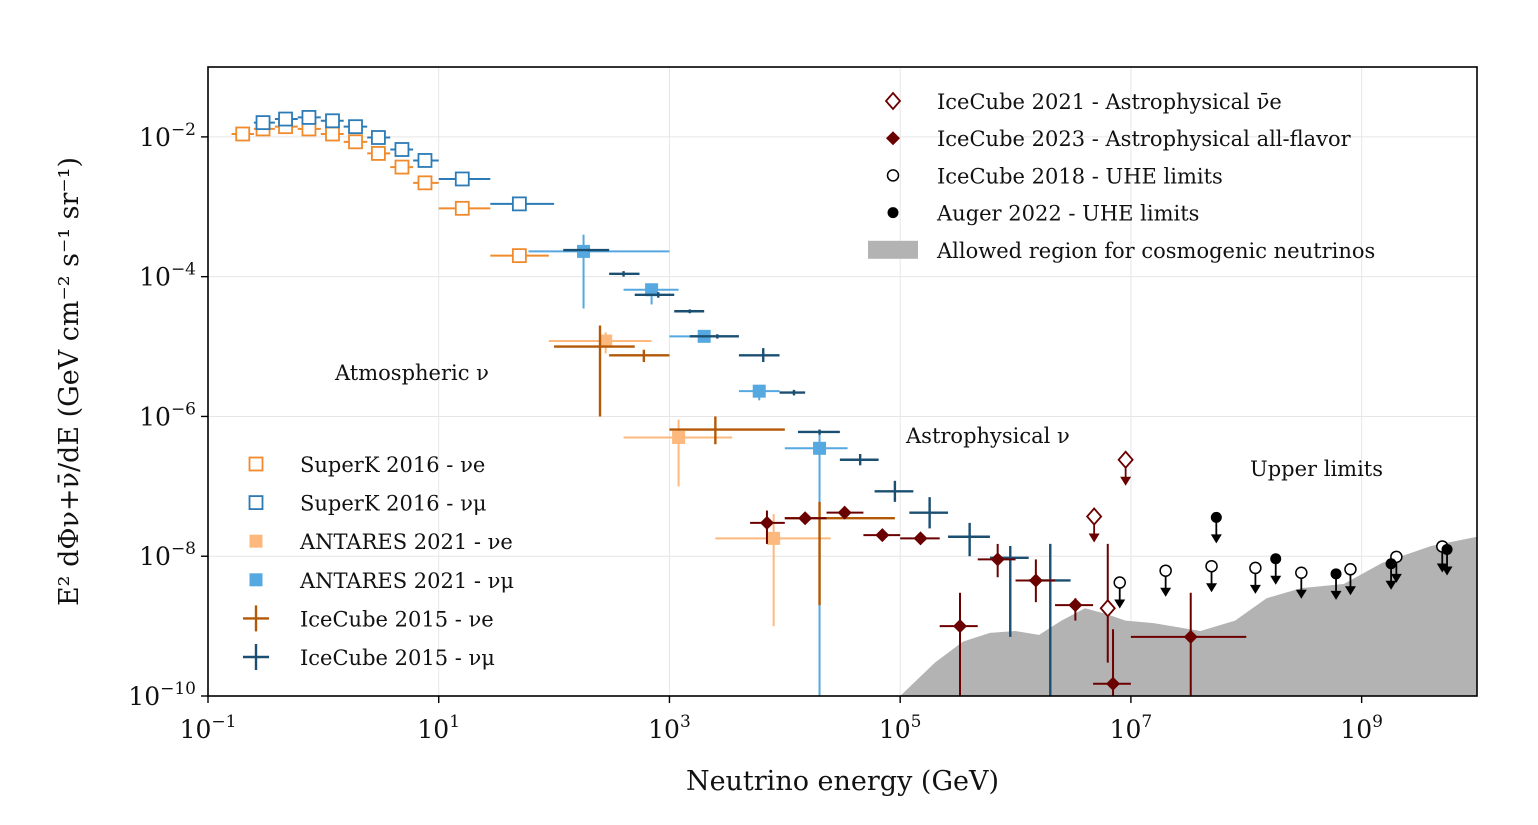 This screenshot has width=1538, height=825. I want to click on legend-entry: IceCube 2023 - Astrophysical all-flavor, so click(1119, 139).